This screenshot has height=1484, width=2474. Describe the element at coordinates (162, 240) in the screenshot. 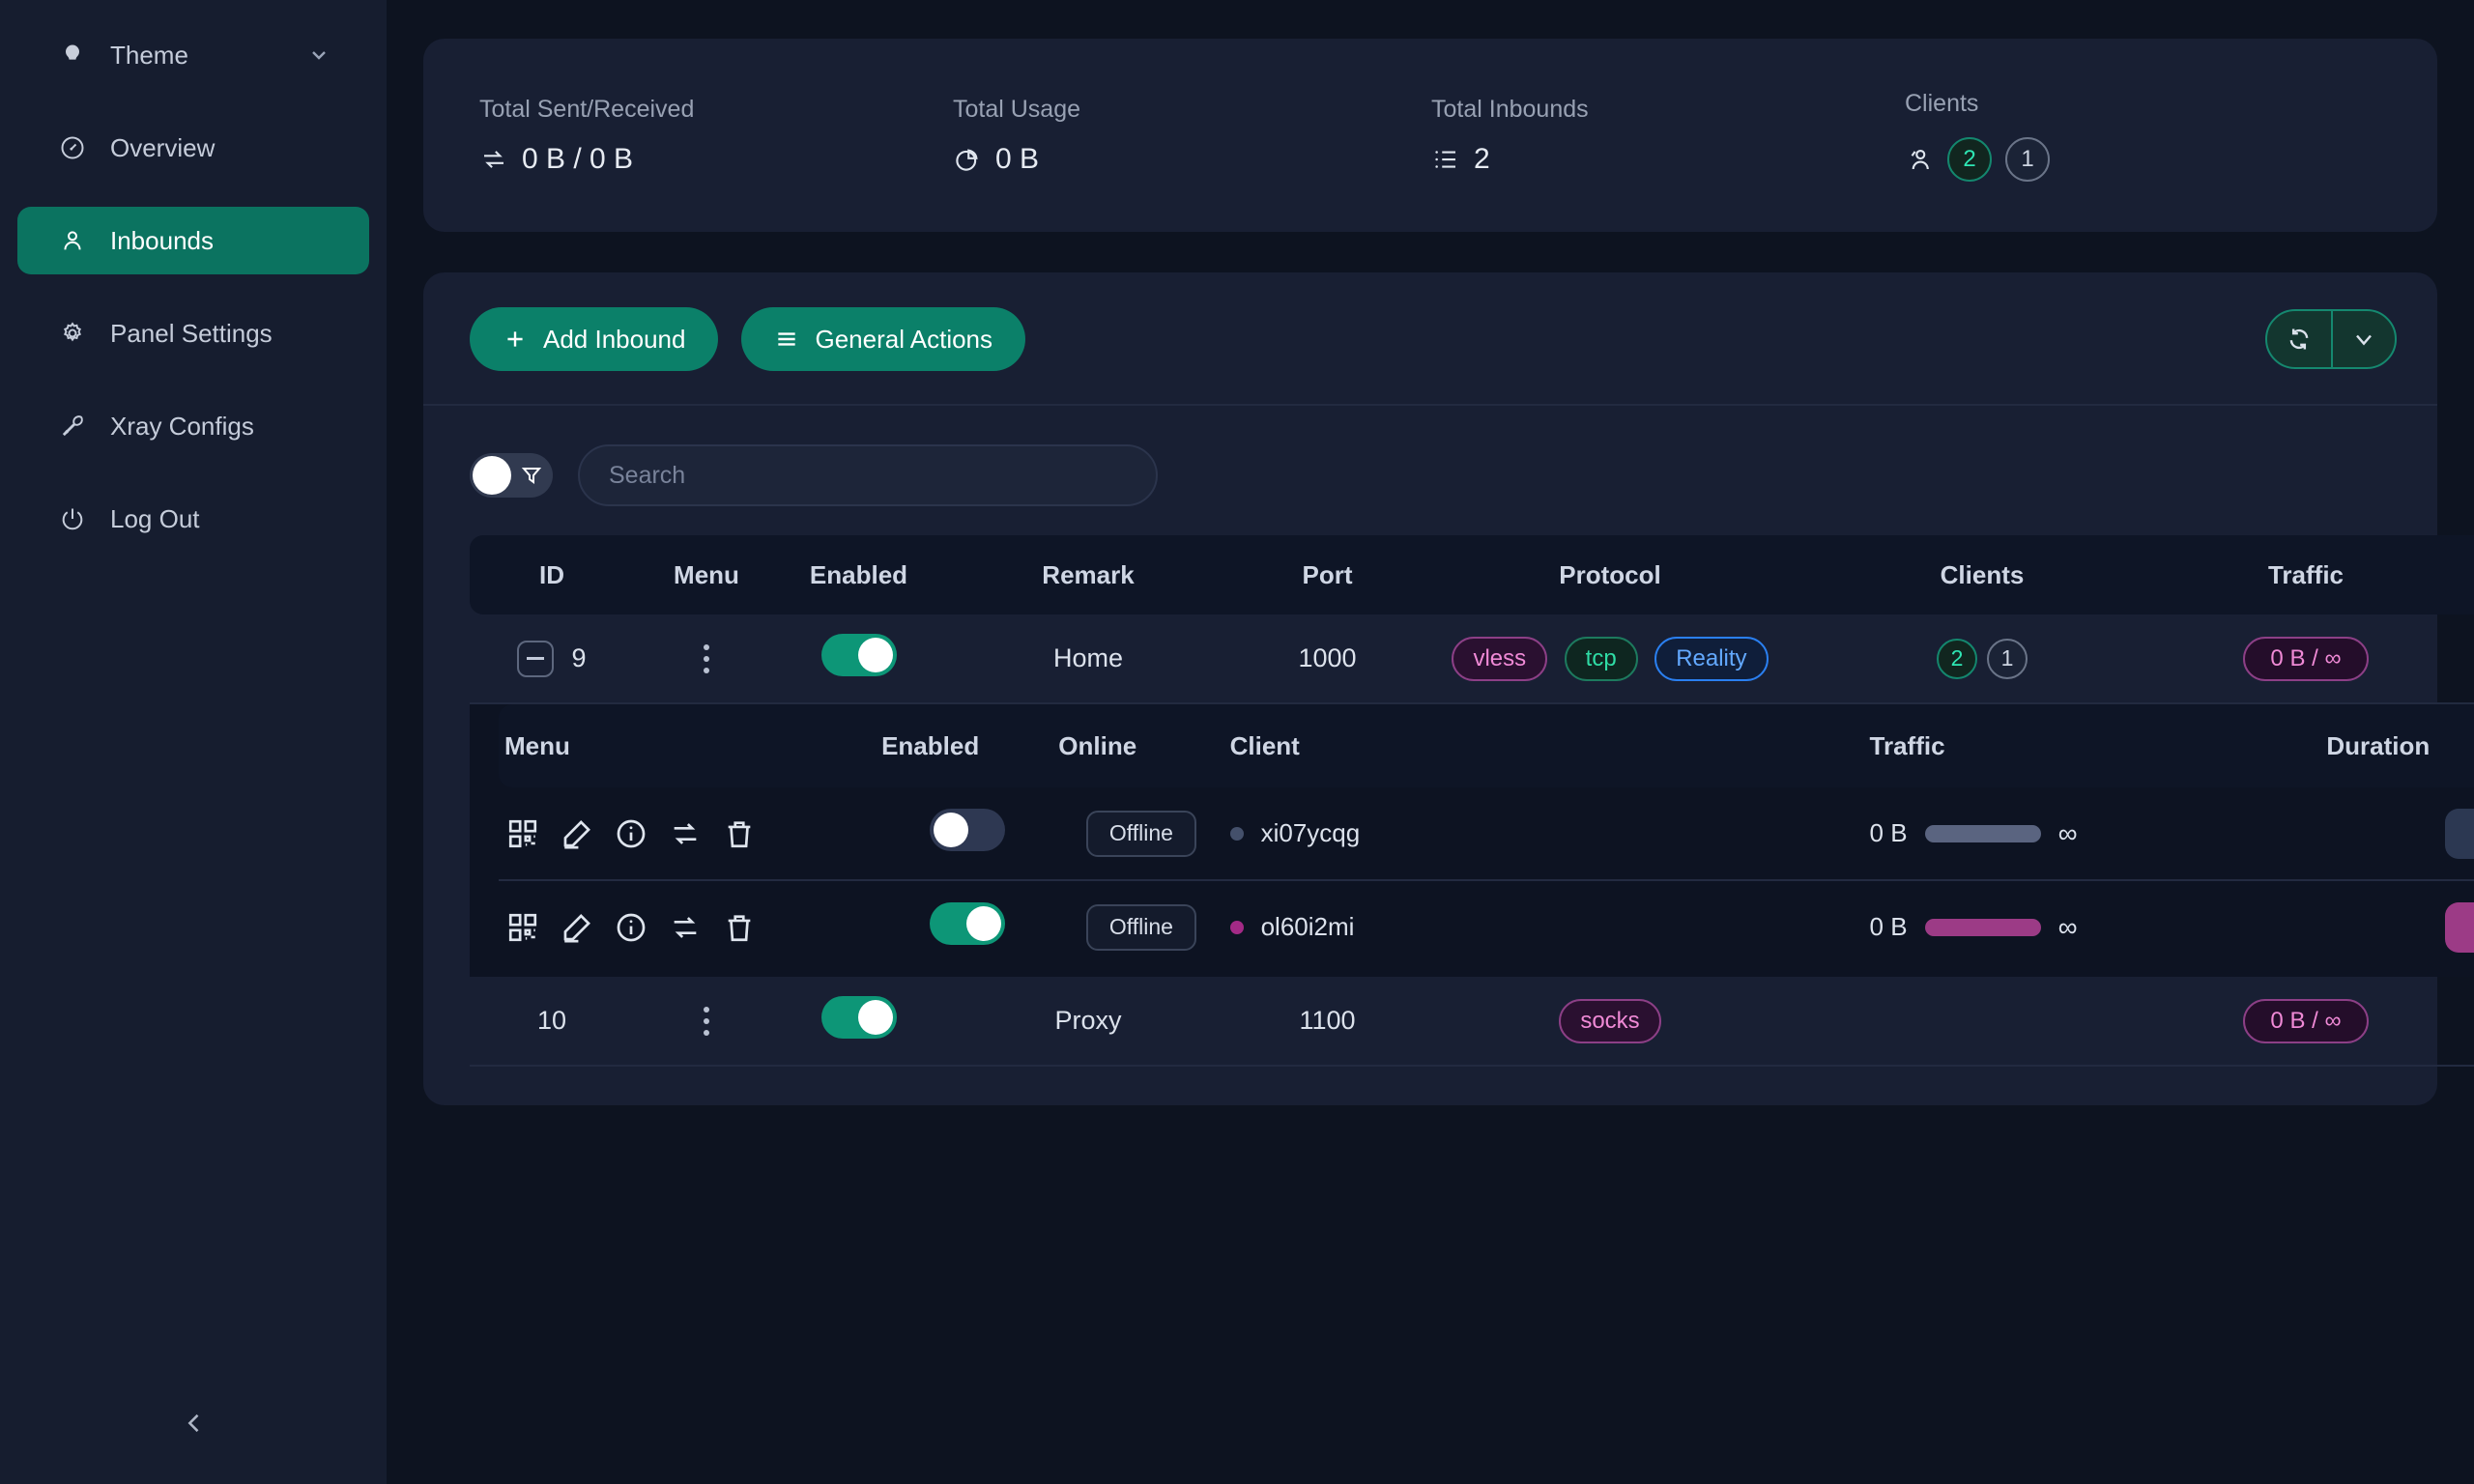

I see `sidebar-item-label: Inbounds` at that location.